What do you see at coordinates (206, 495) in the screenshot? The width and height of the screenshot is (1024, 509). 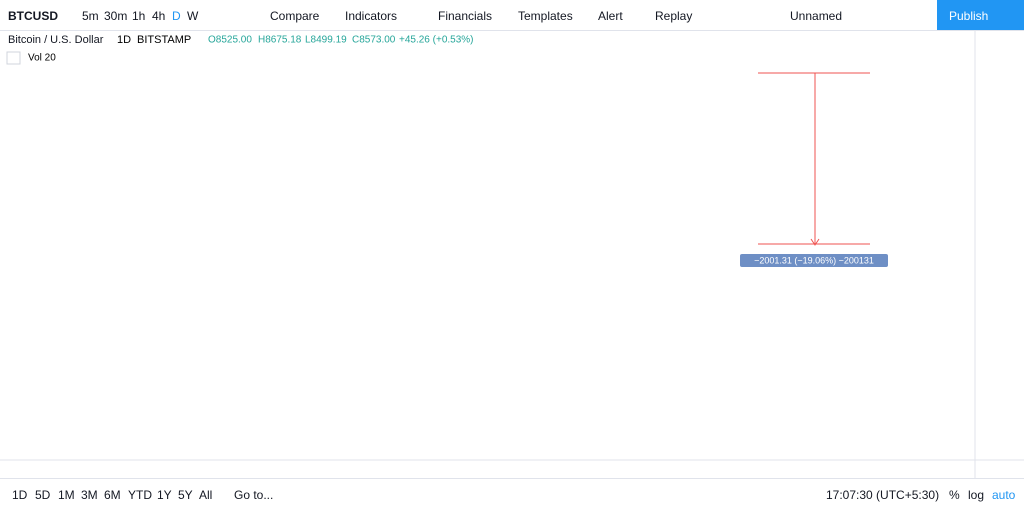 I see `range: All` at bounding box center [206, 495].